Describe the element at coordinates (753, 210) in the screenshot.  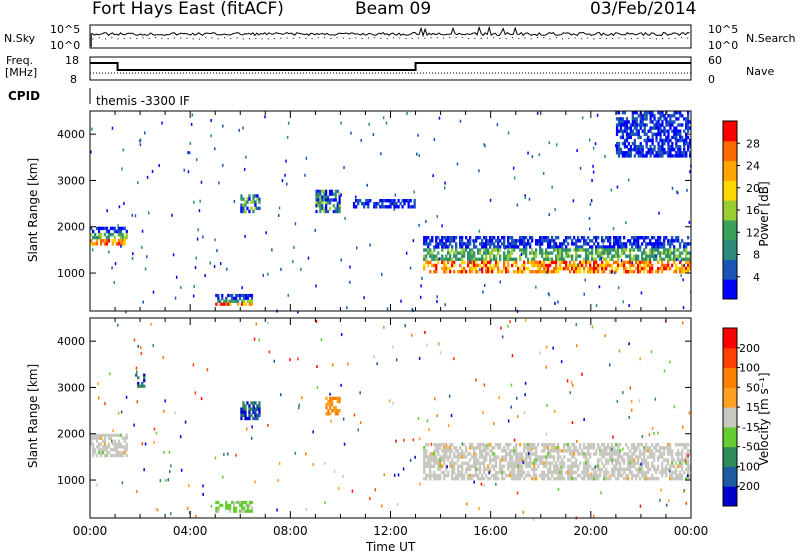
I see `colorbar-tick-label: 16` at that location.